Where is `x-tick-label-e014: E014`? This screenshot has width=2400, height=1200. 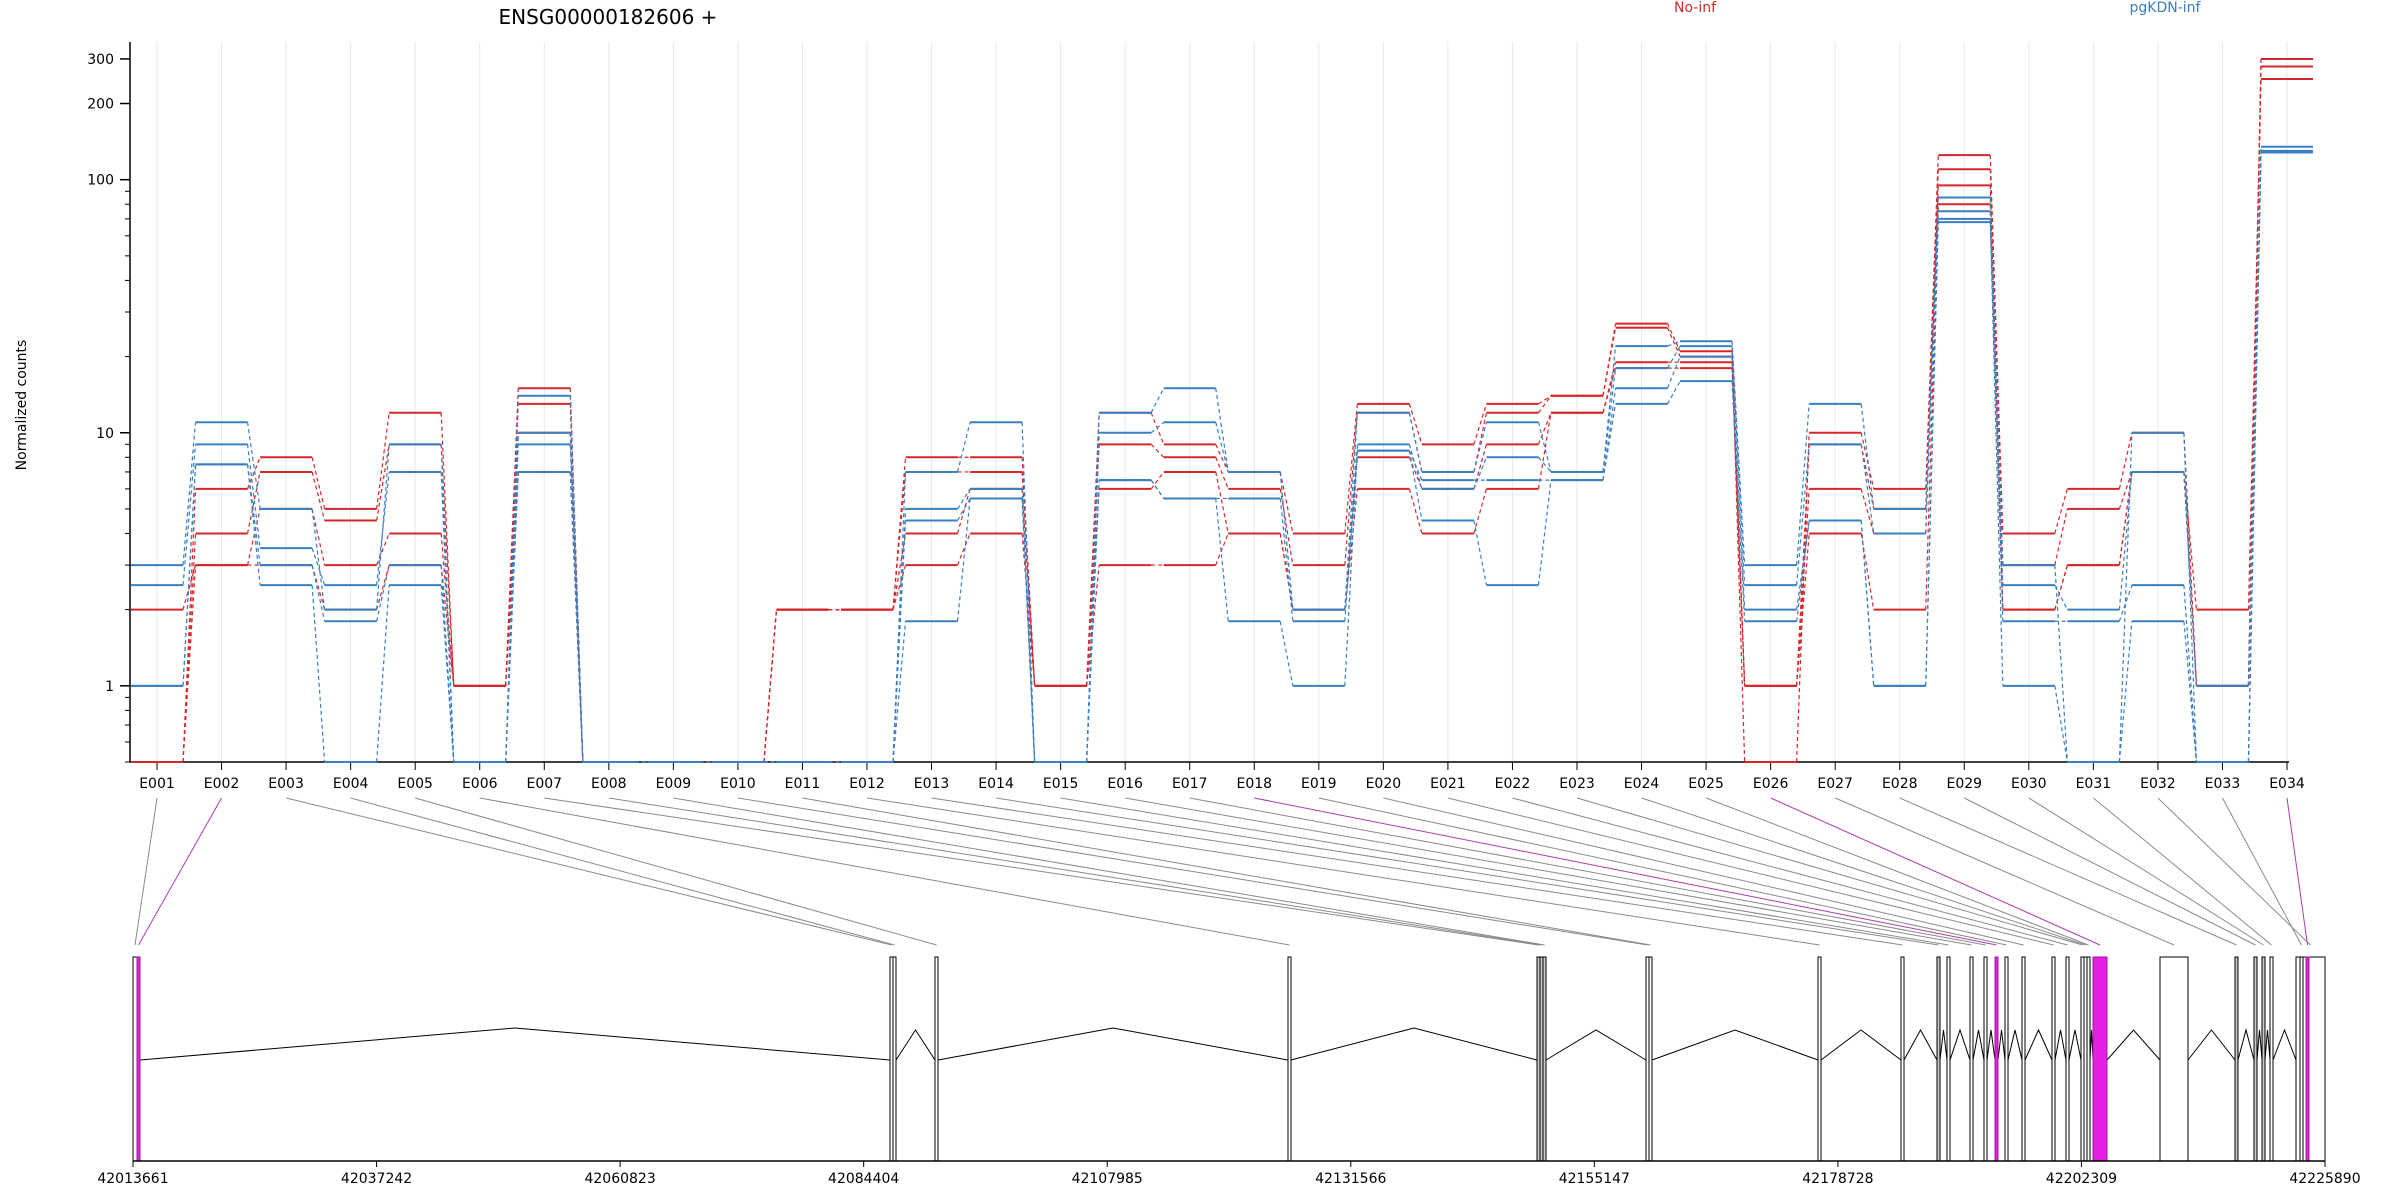 x-tick-label-e014: E014 is located at coordinates (996, 784).